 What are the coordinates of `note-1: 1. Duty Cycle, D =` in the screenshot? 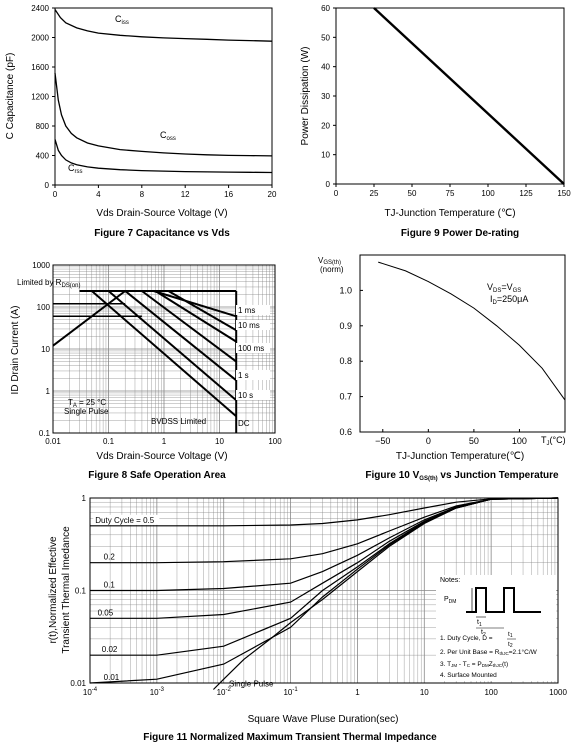 It's located at (466, 638).